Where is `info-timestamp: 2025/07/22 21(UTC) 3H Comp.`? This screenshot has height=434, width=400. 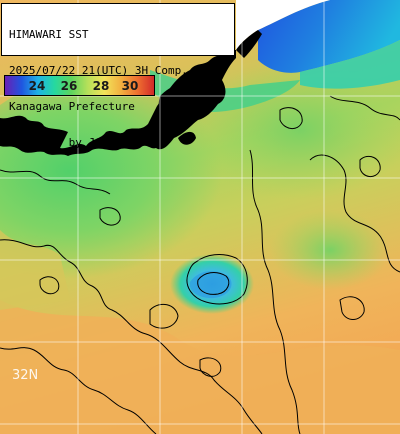 info-timestamp: 2025/07/22 21(UTC) 3H Comp. is located at coordinates (98, 70).